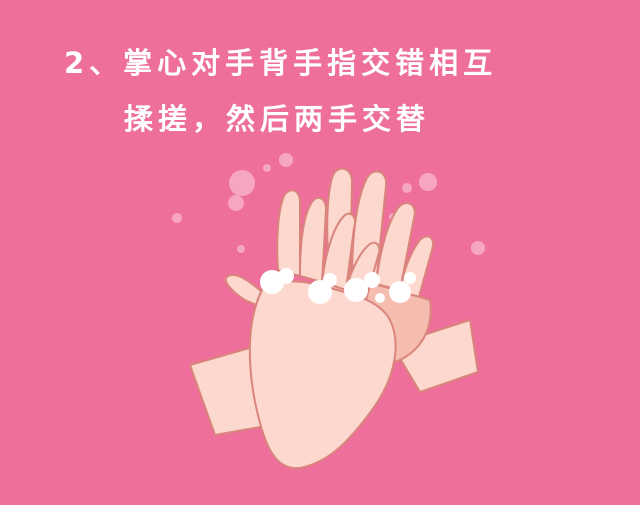 The width and height of the screenshot is (640, 505). I want to click on bubbles, so click(328, 204).